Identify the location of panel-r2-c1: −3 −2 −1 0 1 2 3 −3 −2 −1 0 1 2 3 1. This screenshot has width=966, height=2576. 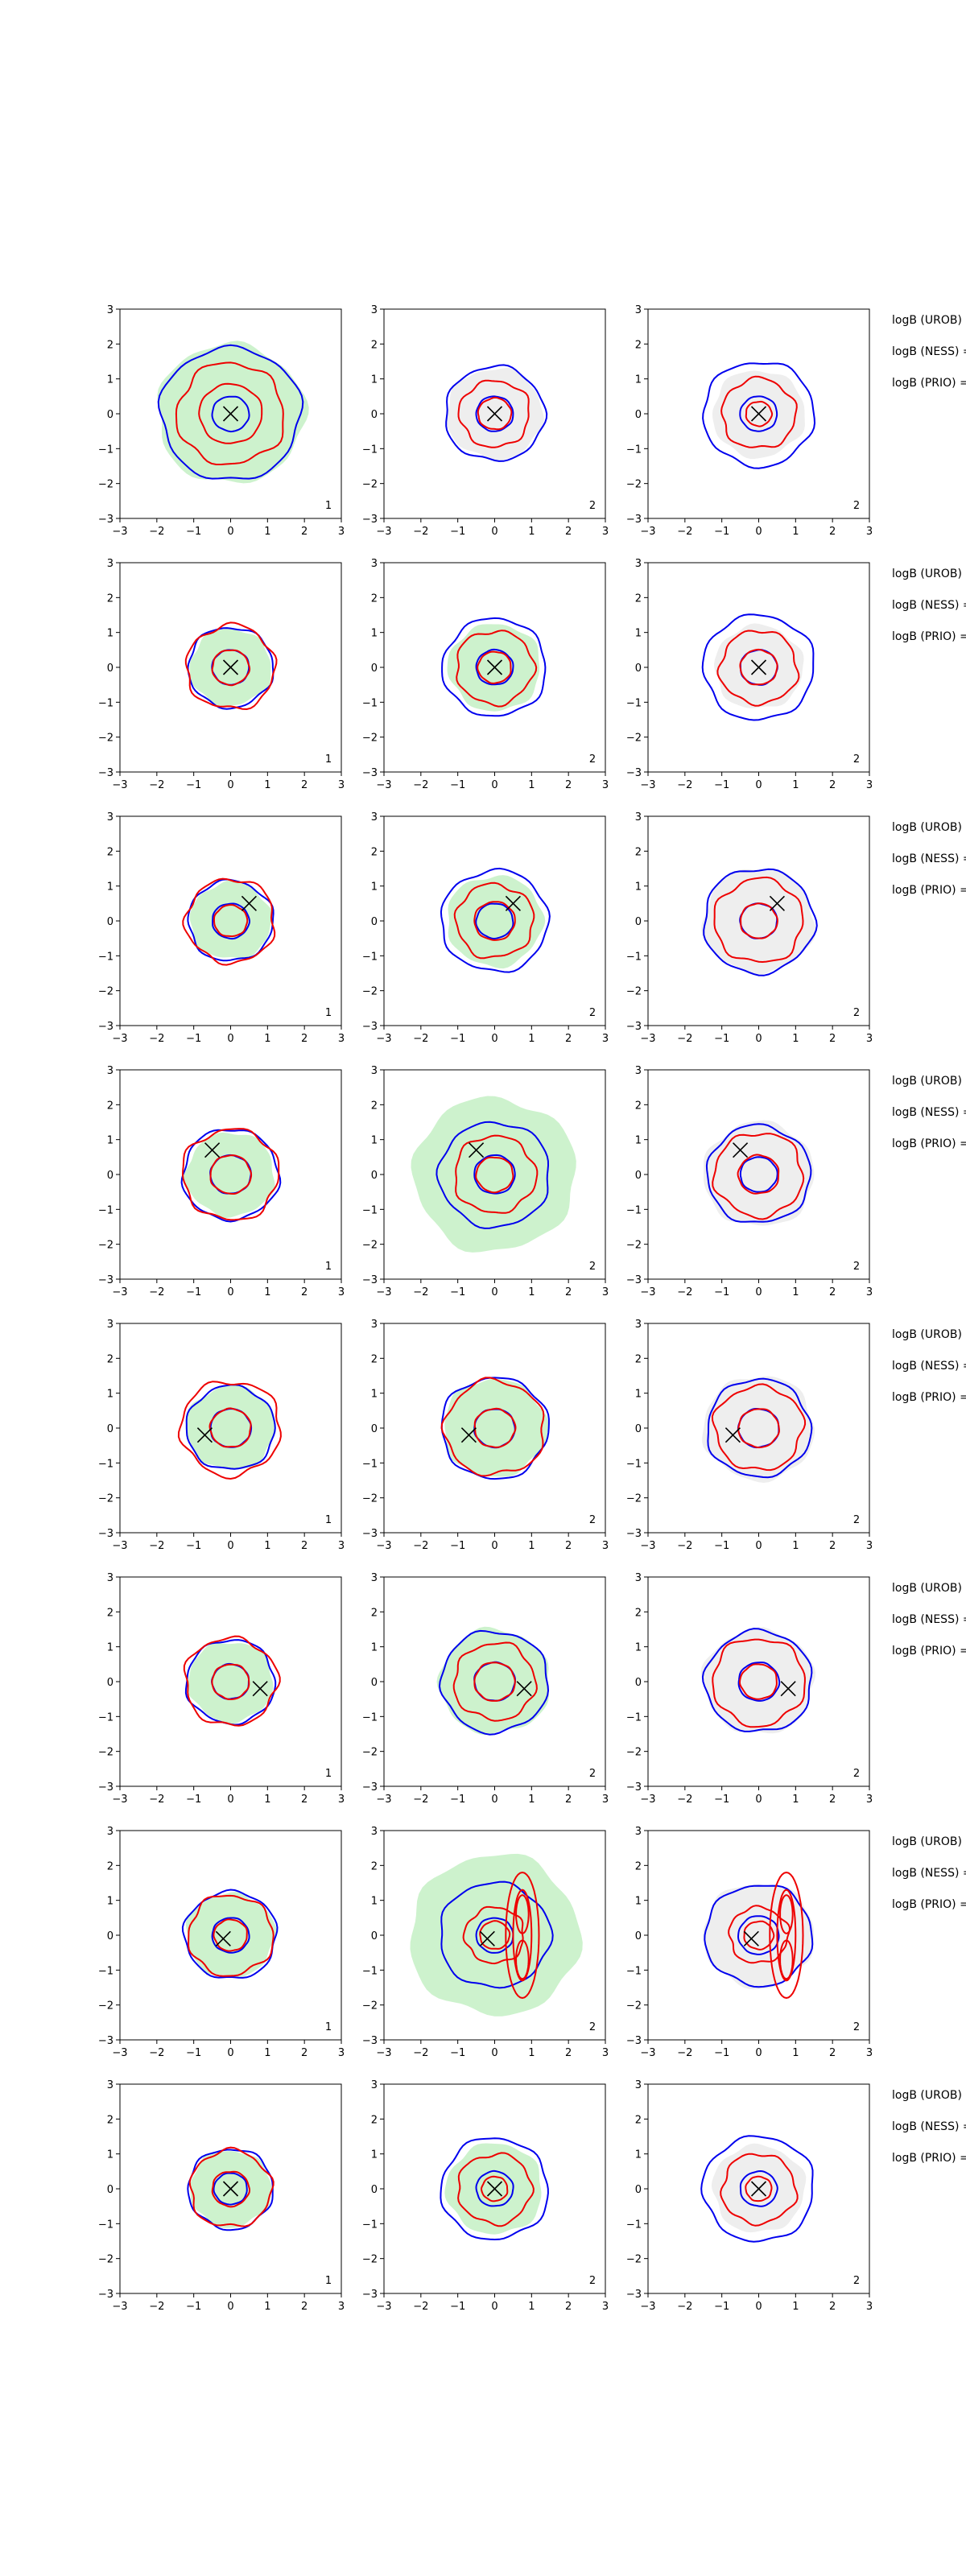
(221, 674).